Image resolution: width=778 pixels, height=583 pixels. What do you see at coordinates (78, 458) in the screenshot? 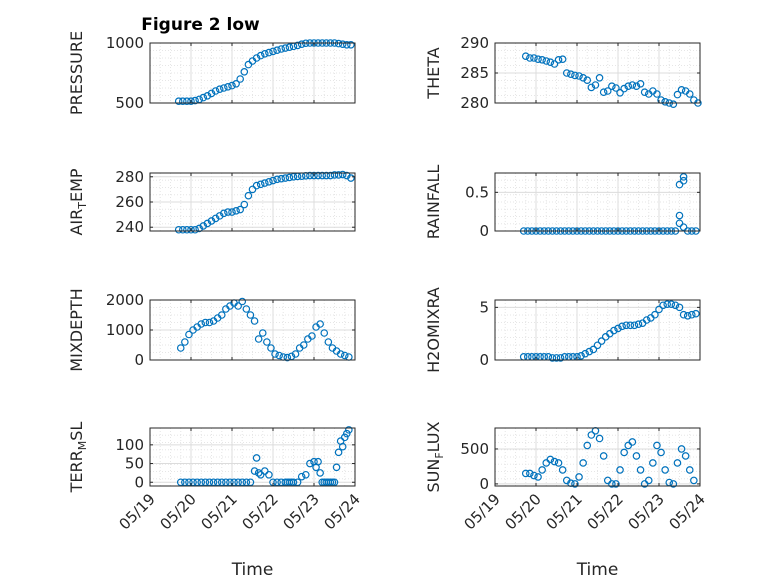
I see `y-axis-label: TERRMSL` at bounding box center [78, 458].